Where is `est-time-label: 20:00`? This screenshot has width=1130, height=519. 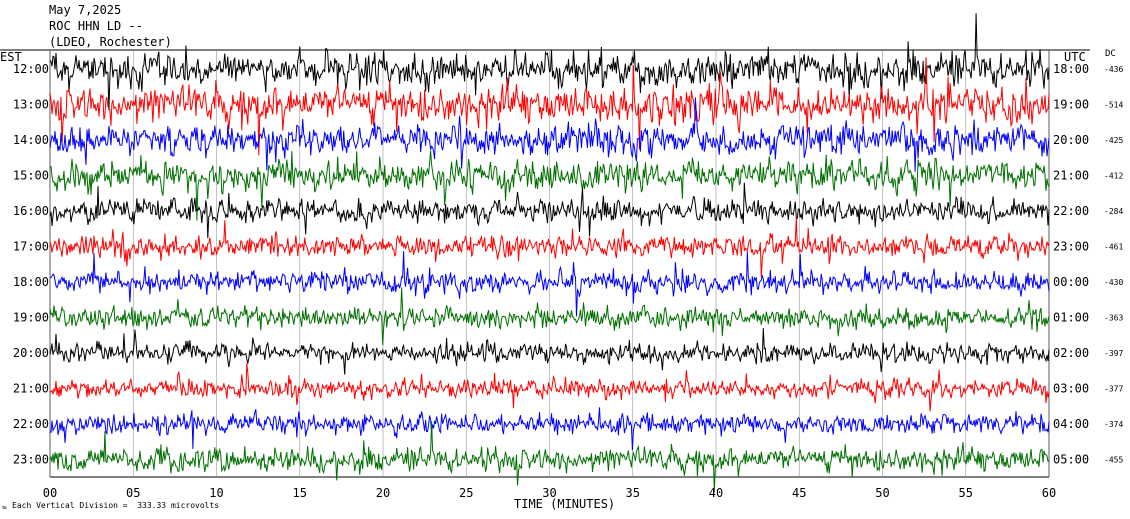 est-time-label: 20:00 is located at coordinates (31, 353).